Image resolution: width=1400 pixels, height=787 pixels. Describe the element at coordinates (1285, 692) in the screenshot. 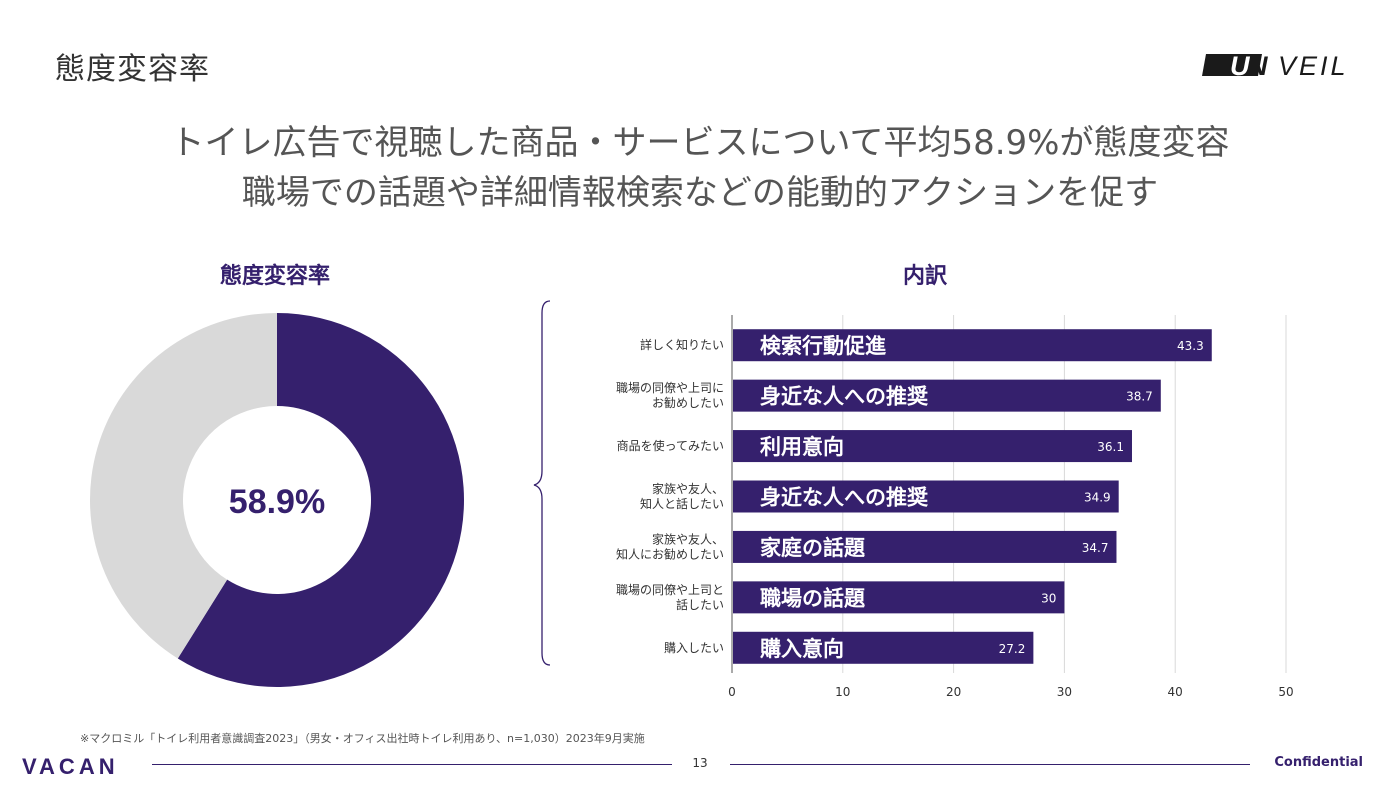

I see `x-tick-label: 50` at that location.